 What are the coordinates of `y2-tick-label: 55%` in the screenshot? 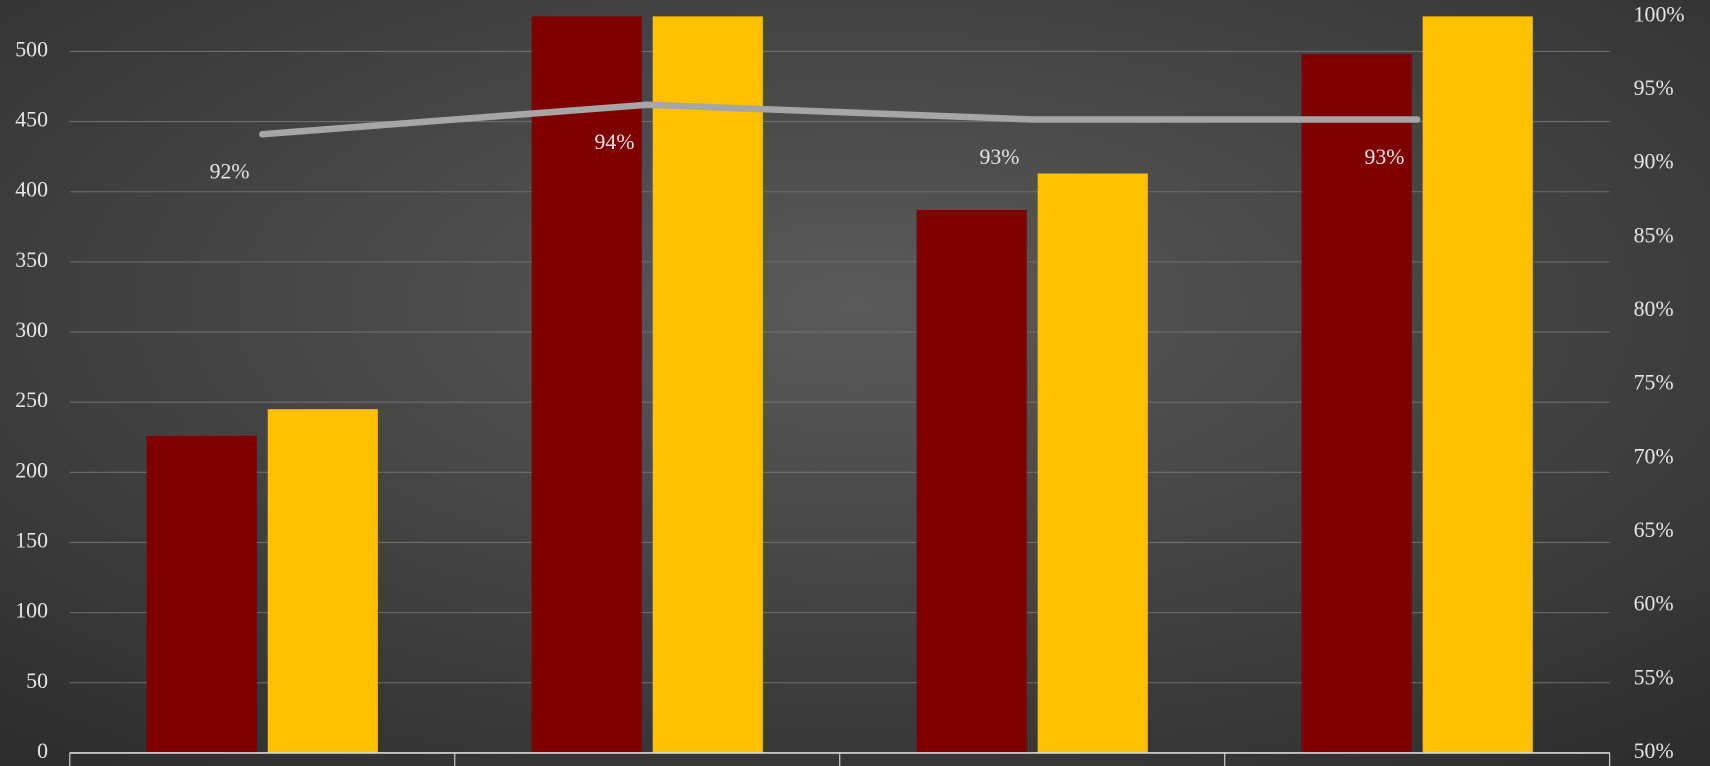 It's located at (1654, 677).